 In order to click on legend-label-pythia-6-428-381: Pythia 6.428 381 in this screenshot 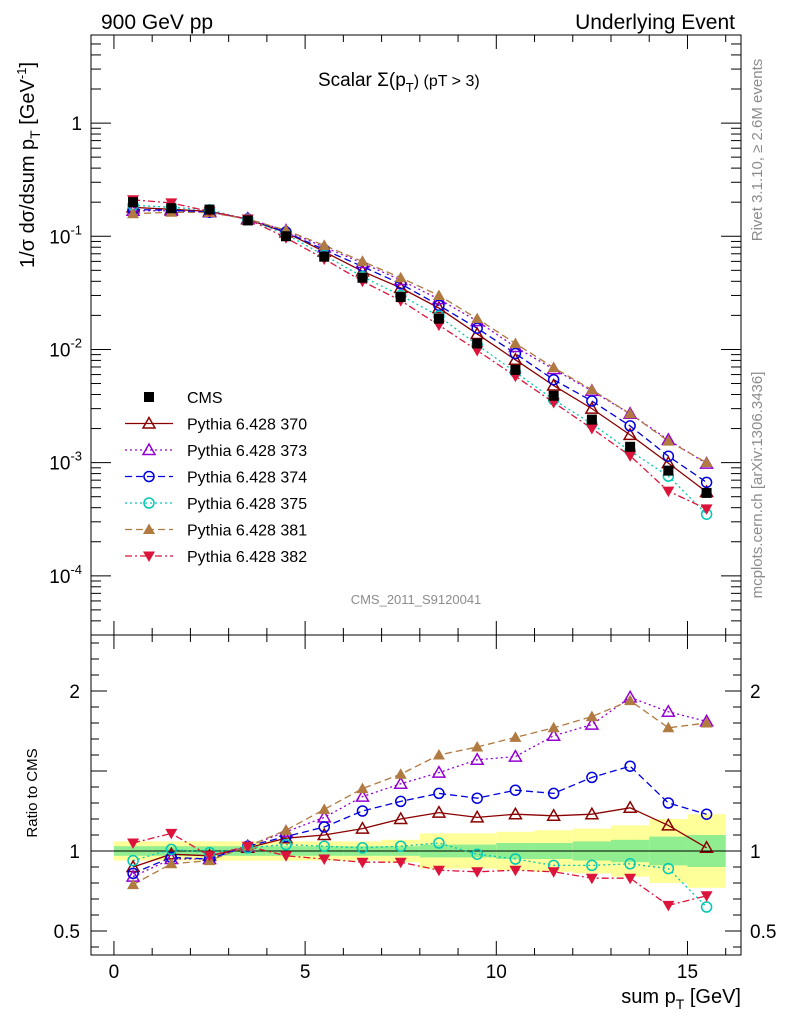, I will do `click(247, 531)`.